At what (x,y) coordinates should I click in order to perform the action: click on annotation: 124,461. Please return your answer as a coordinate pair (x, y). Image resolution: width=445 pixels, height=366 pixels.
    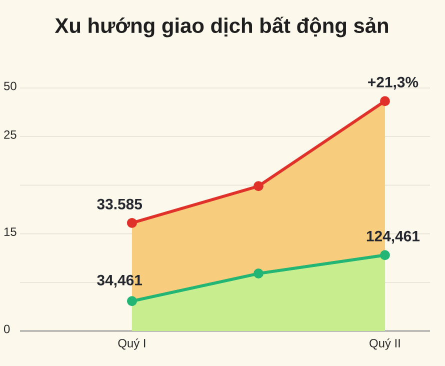
    Looking at the image, I should click on (393, 237).